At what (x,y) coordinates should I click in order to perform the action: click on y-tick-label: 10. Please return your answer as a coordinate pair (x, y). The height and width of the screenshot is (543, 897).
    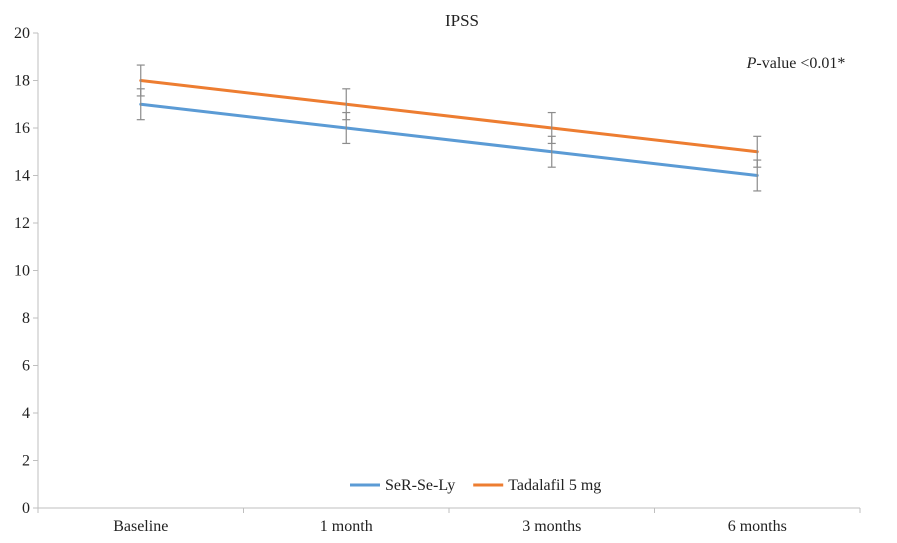
    Looking at the image, I should click on (22, 271).